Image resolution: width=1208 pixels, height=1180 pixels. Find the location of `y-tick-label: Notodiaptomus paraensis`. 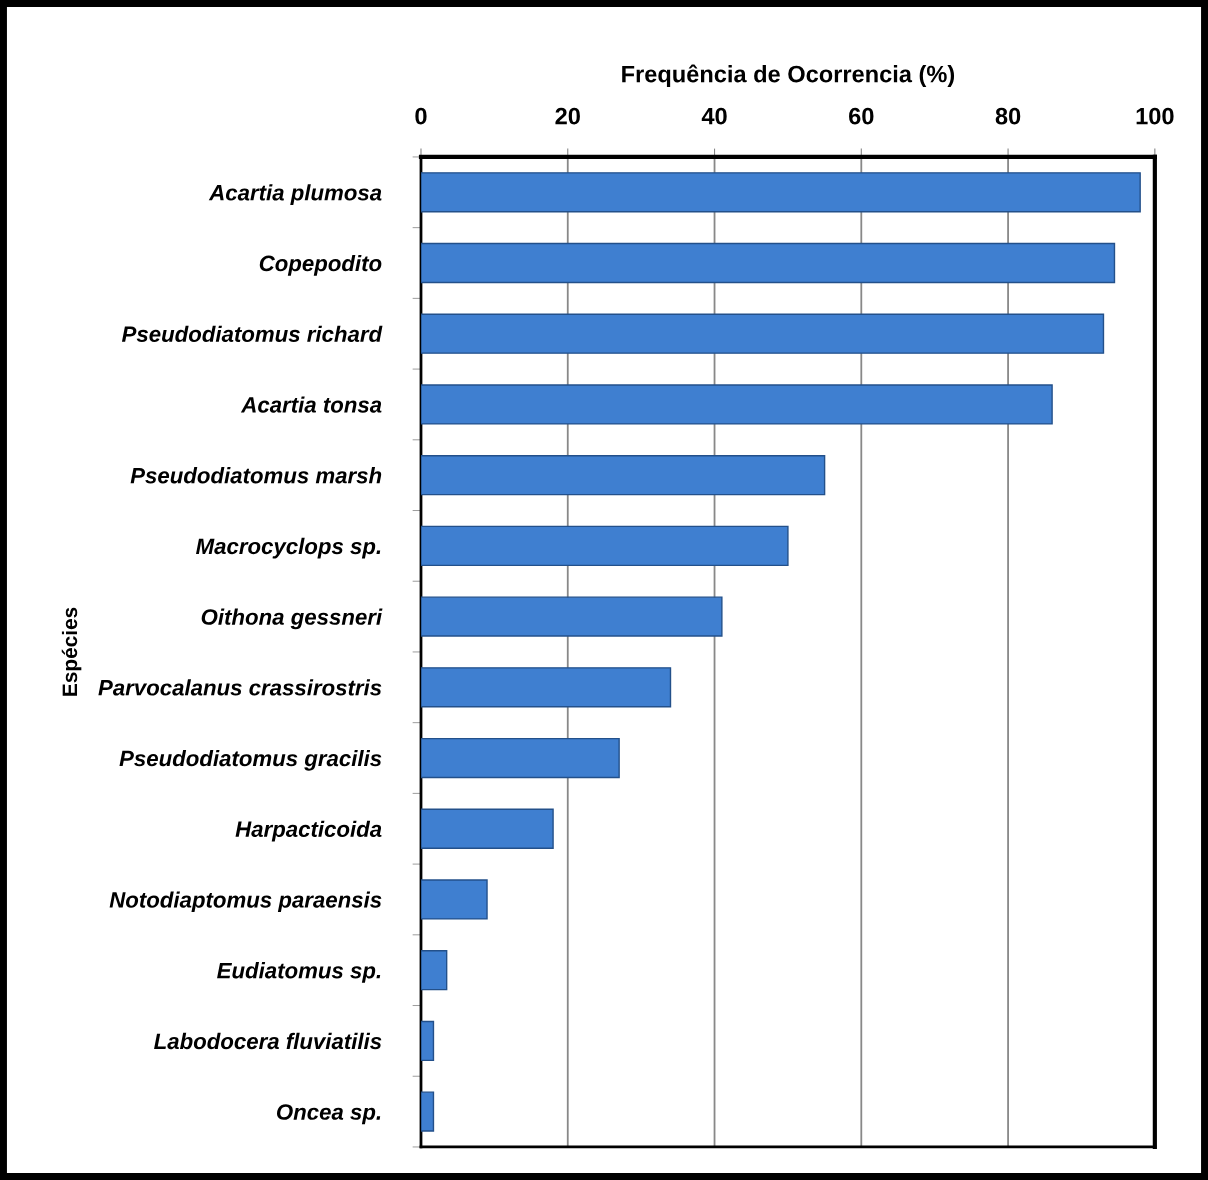

y-tick-label: Notodiaptomus paraensis is located at coordinates (245, 902).